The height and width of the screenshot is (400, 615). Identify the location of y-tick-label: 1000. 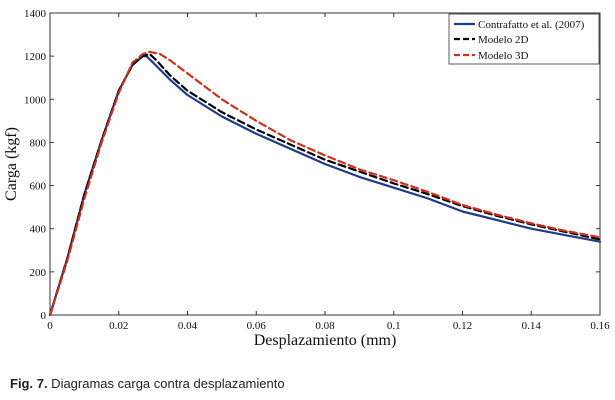
(35, 100).